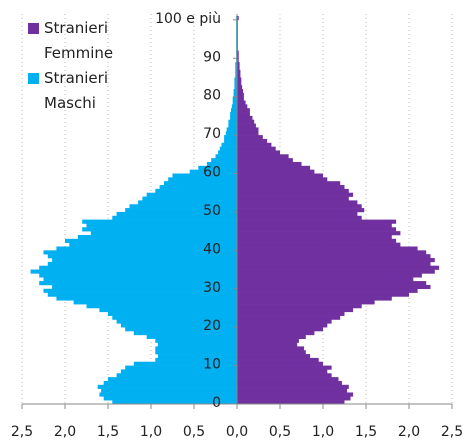 The width and height of the screenshot is (469, 442). What do you see at coordinates (212, 173) in the screenshot?
I see `y-tick-label: 60` at bounding box center [212, 173].